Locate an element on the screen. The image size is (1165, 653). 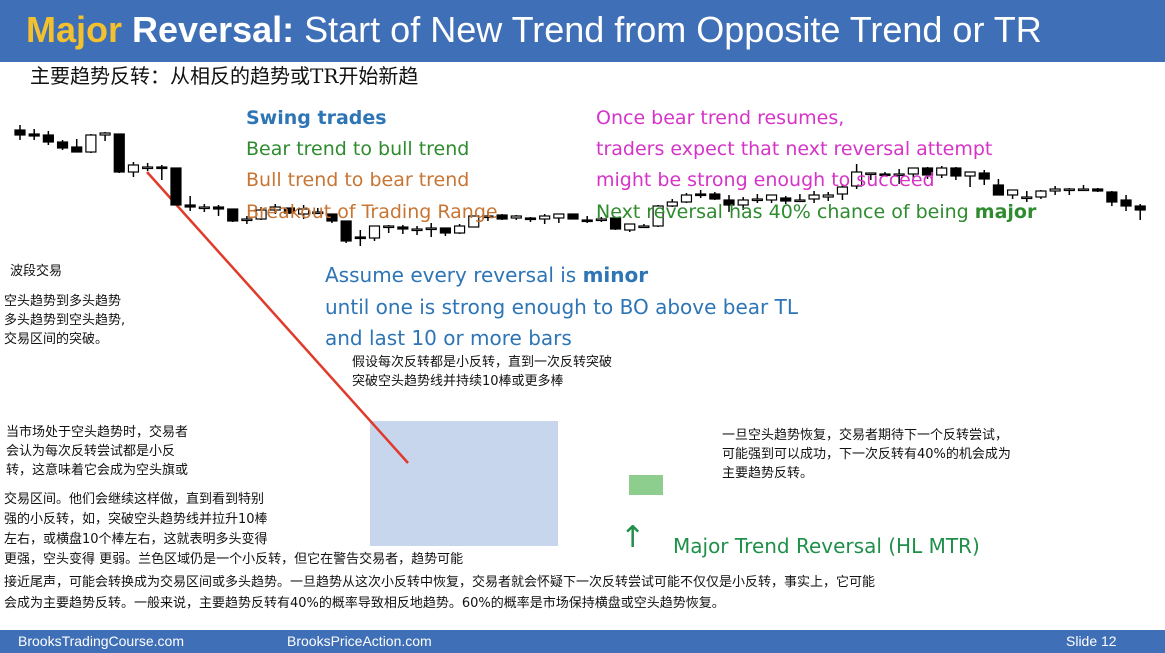
swing-breakout: Breakout of Trading Range is located at coordinates (372, 212).